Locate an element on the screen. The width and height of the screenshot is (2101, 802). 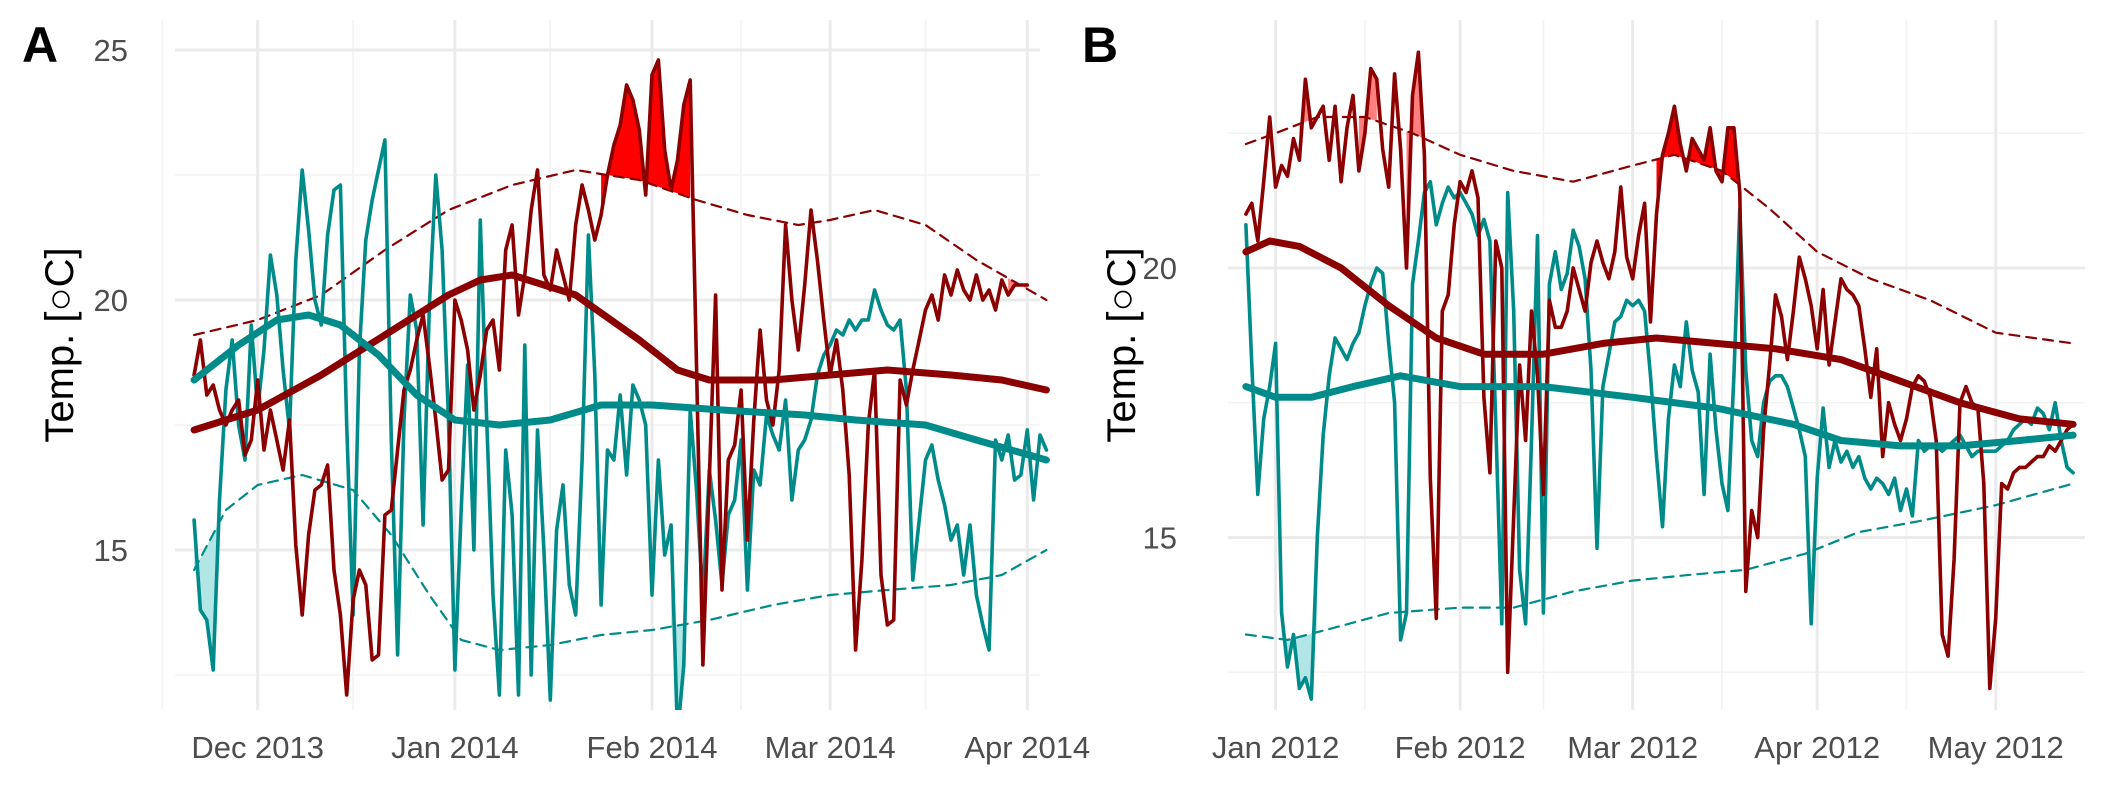
x-tick-label: May 2012 is located at coordinates (1996, 747).